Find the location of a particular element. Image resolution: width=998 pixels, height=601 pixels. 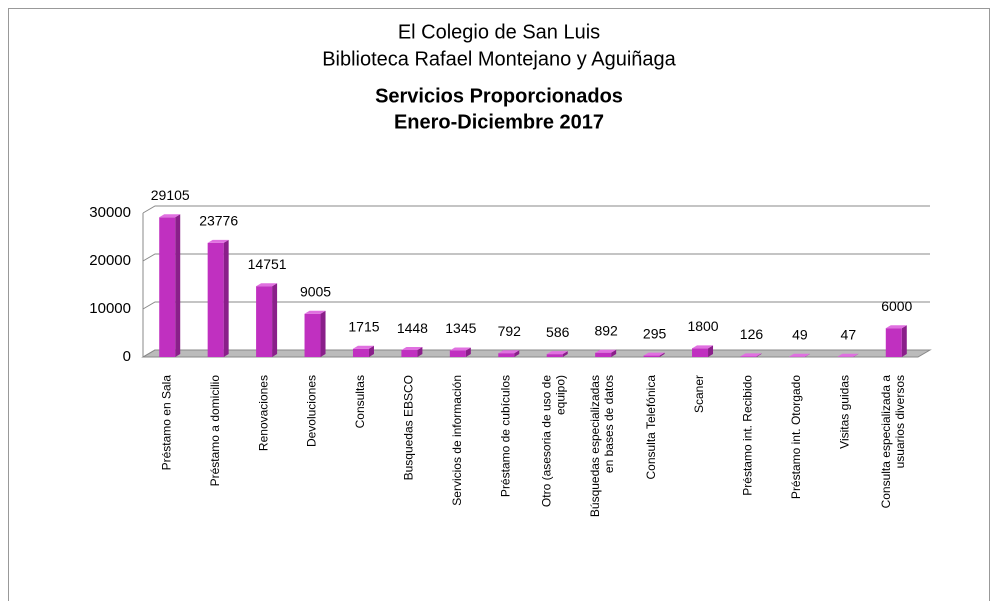

chart-title: Biblioteca Rafael Montejano y Aguiñaga is located at coordinates (499, 59).